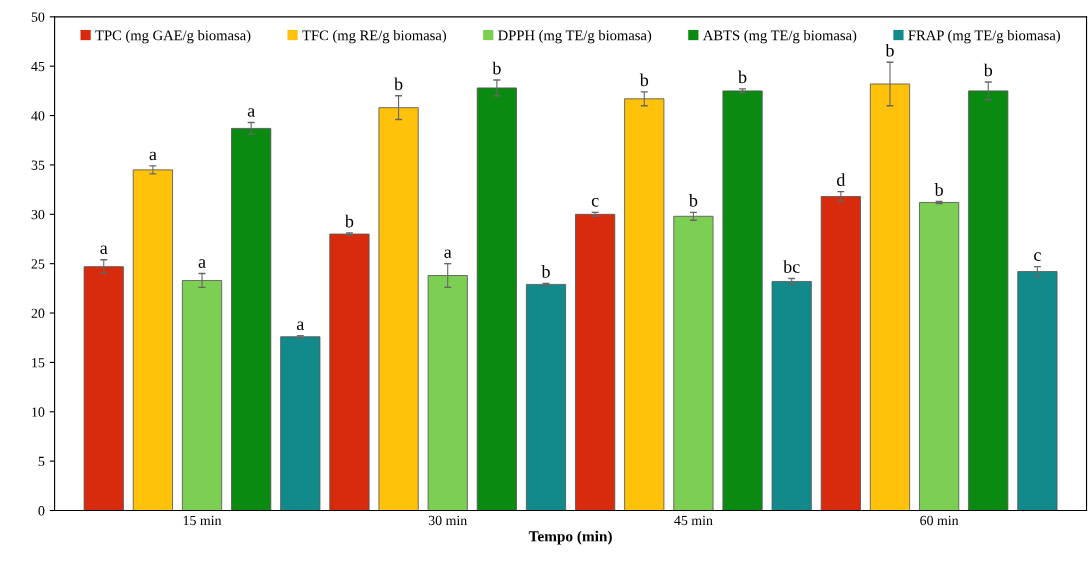  What do you see at coordinates (38, 214) in the screenshot?
I see `y-tick-label: 30` at bounding box center [38, 214].